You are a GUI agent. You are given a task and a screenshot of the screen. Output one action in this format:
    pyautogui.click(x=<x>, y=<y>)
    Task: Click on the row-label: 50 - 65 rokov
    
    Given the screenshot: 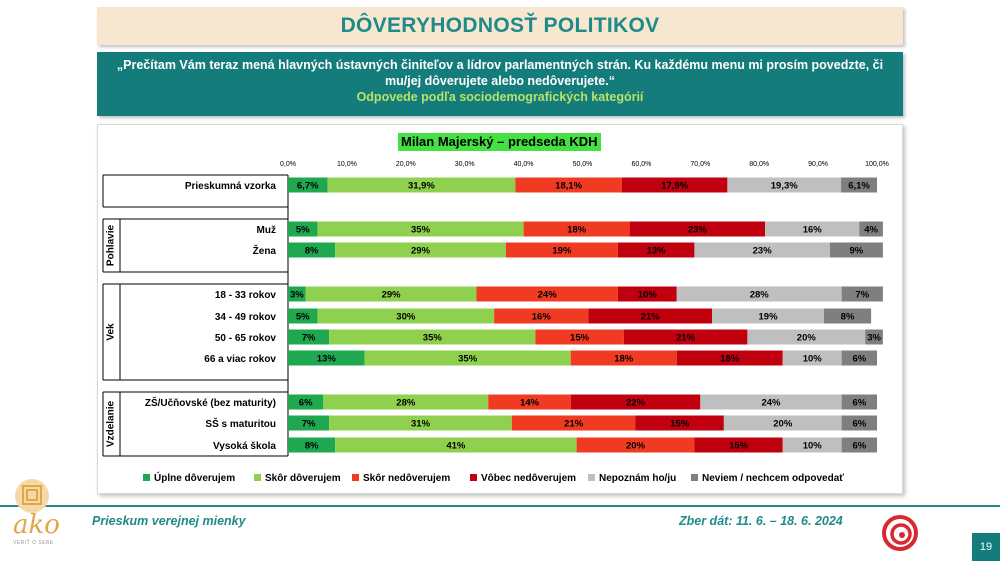 What is the action you would take?
    pyautogui.click(x=246, y=338)
    